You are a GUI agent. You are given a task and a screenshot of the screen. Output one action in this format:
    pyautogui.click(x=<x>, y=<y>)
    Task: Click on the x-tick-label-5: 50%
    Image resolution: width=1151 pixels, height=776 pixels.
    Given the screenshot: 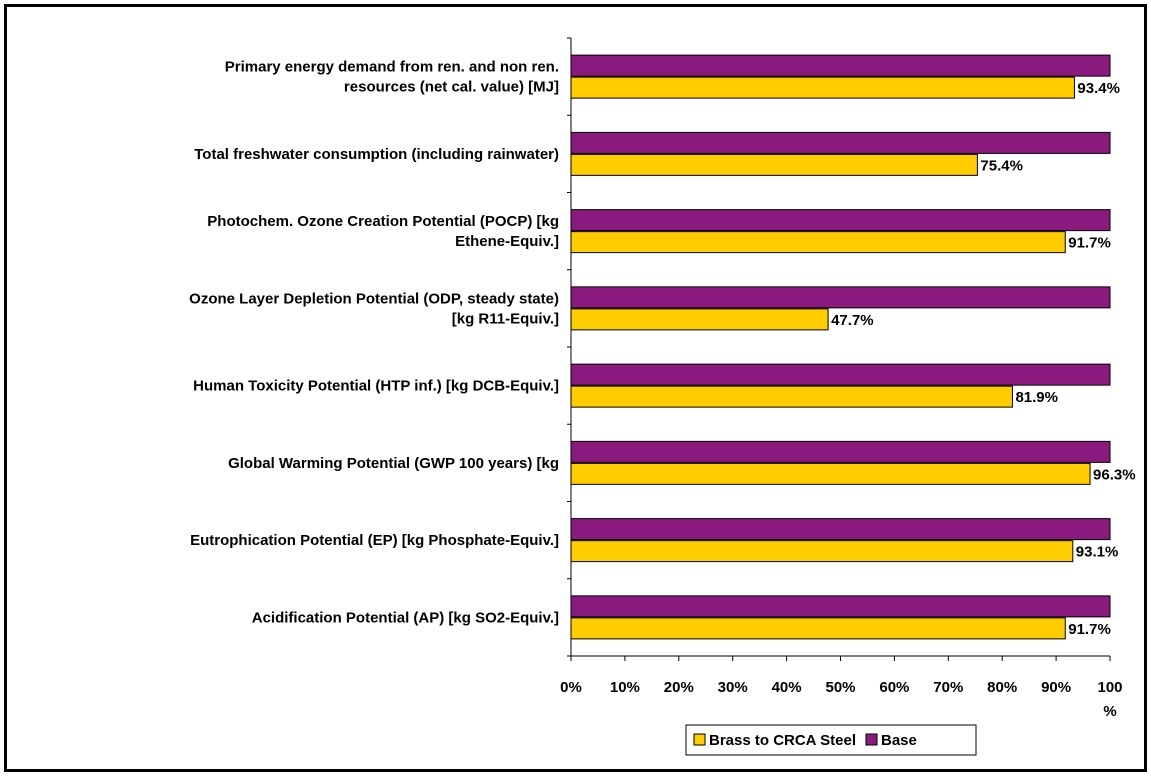 What is the action you would take?
    pyautogui.click(x=840, y=687)
    